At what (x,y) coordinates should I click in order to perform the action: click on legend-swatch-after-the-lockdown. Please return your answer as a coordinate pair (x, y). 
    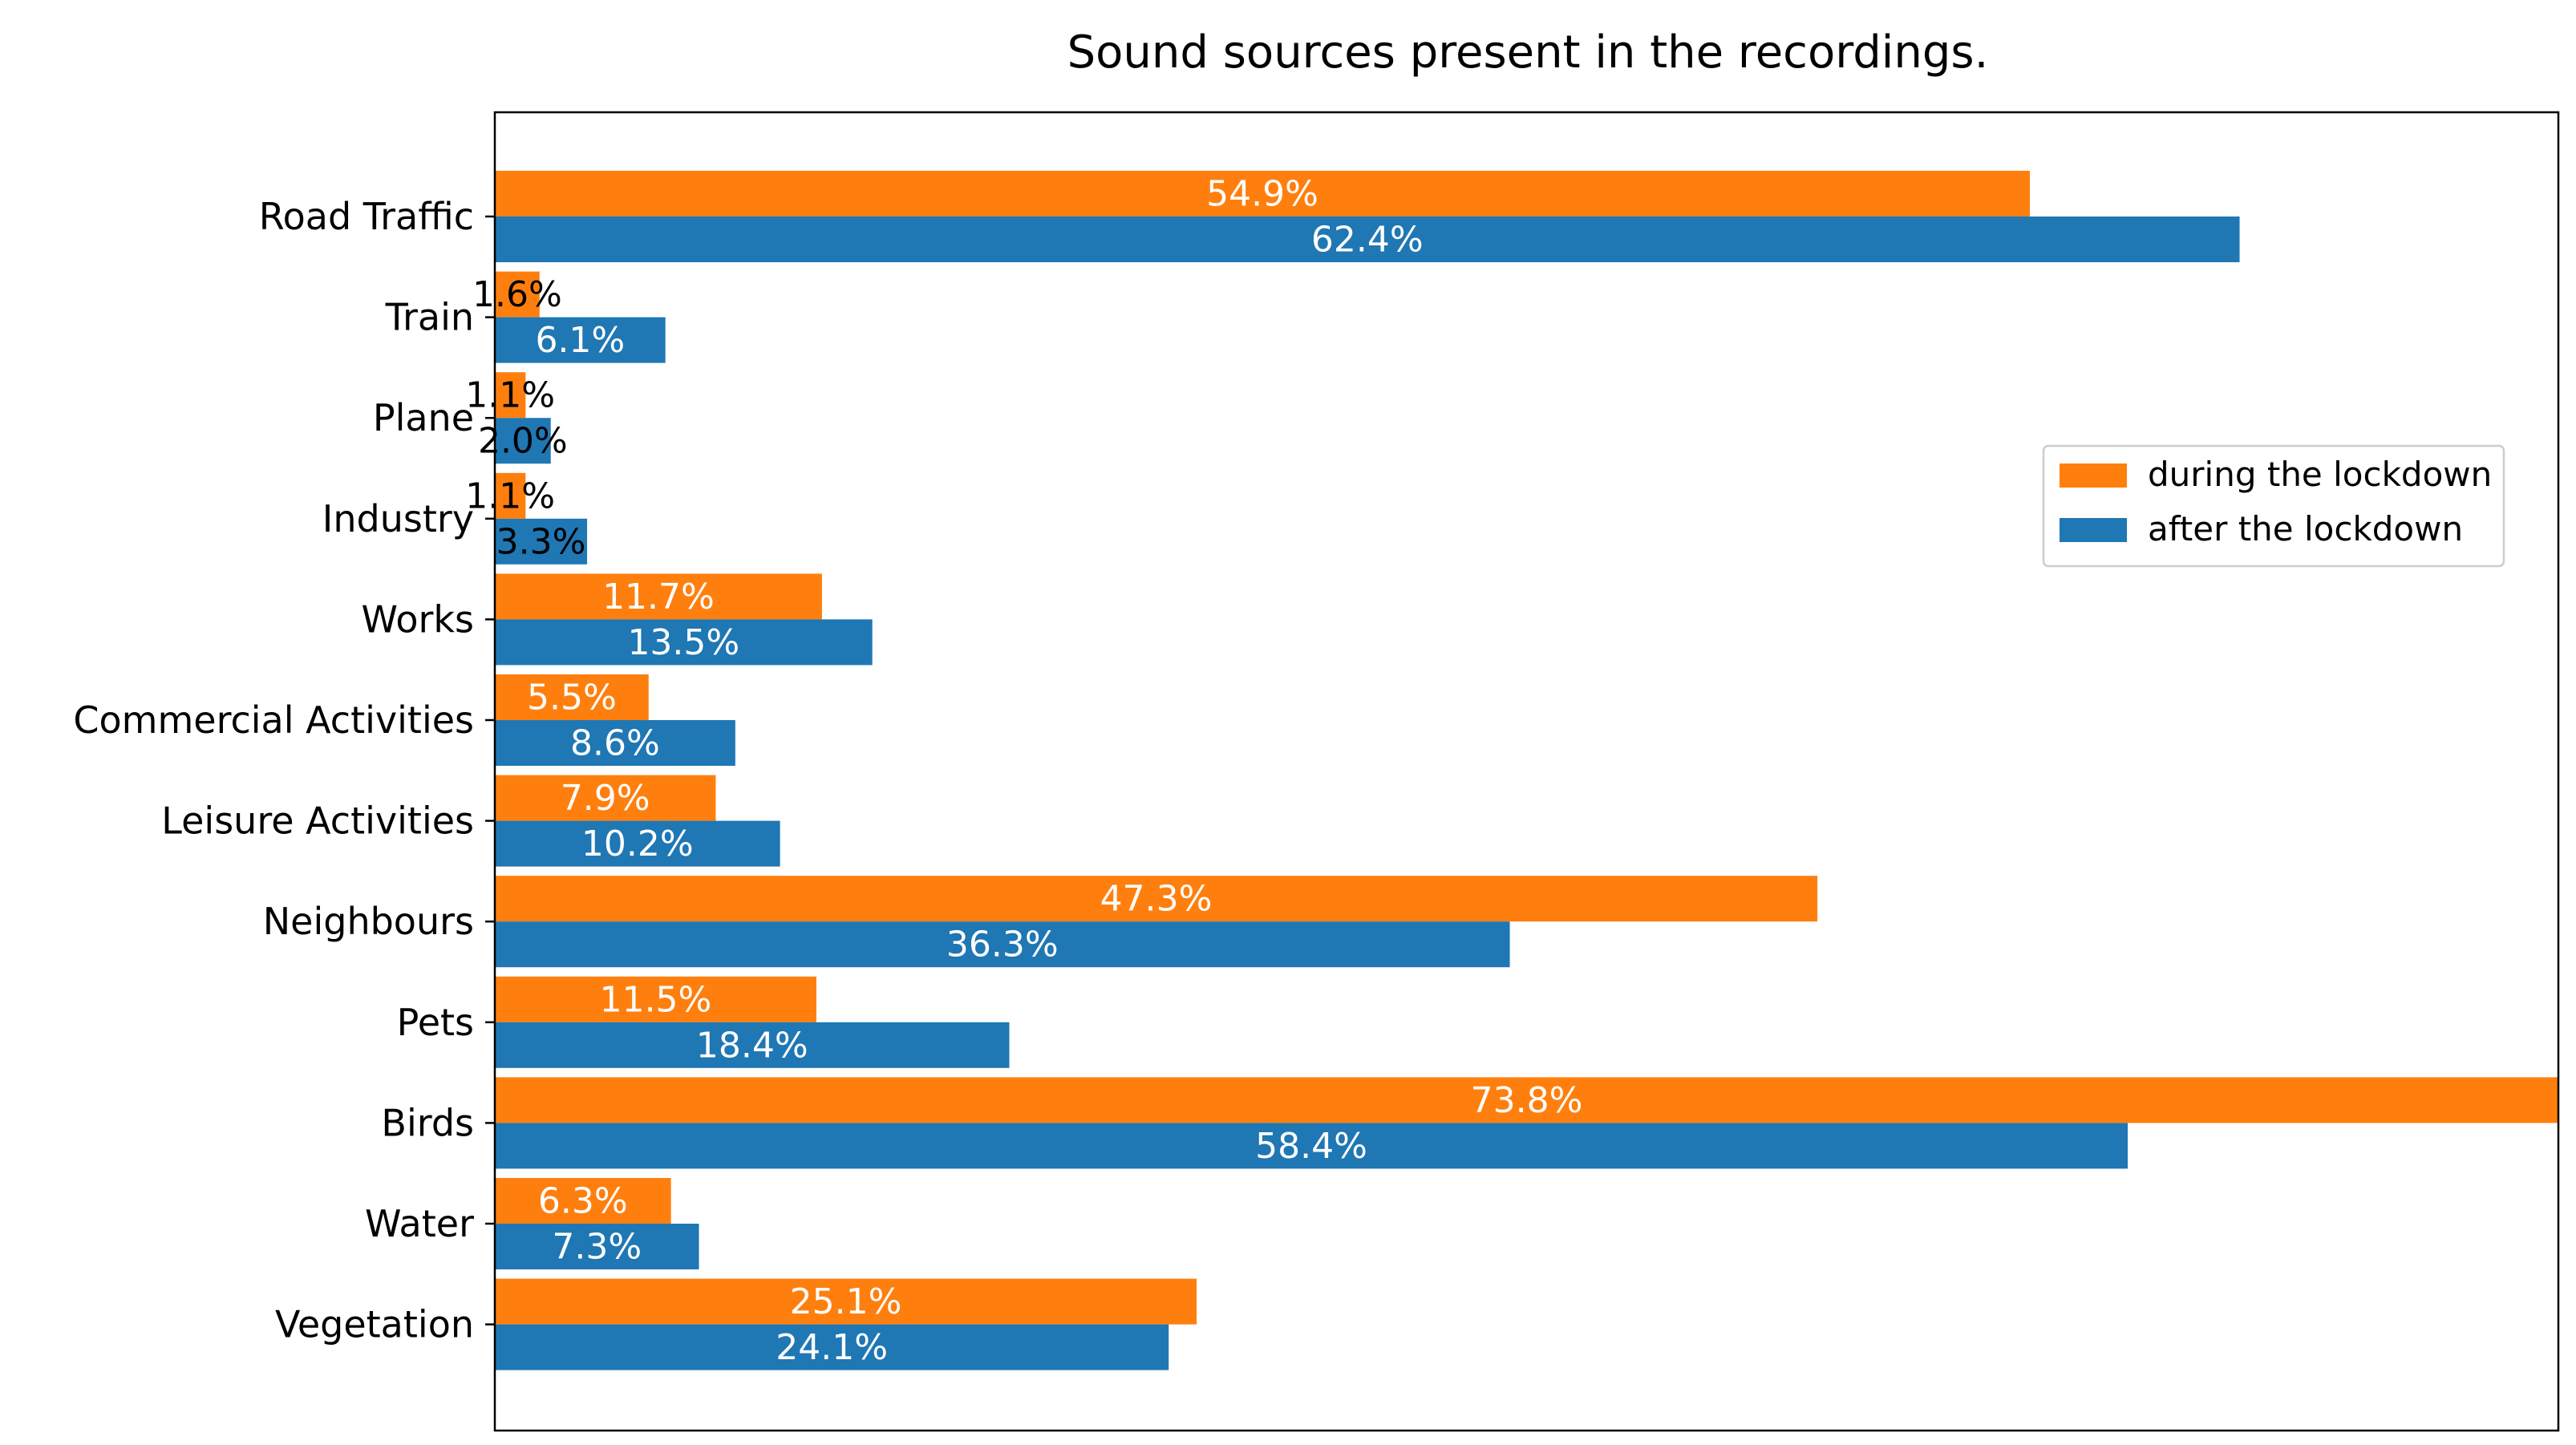
    Looking at the image, I should click on (2093, 530).